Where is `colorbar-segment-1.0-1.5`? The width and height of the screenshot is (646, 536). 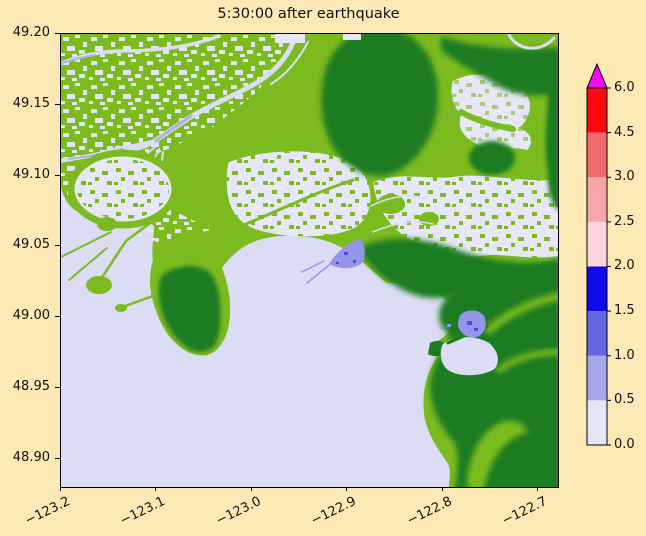
colorbar-segment-1.0-1.5 is located at coordinates (597, 333).